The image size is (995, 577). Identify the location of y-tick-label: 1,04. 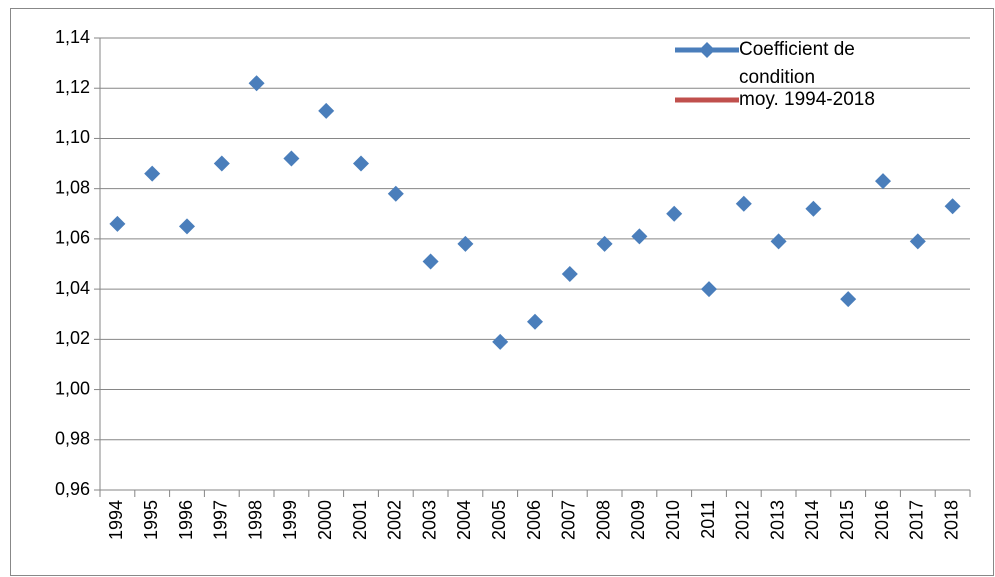
(72, 288).